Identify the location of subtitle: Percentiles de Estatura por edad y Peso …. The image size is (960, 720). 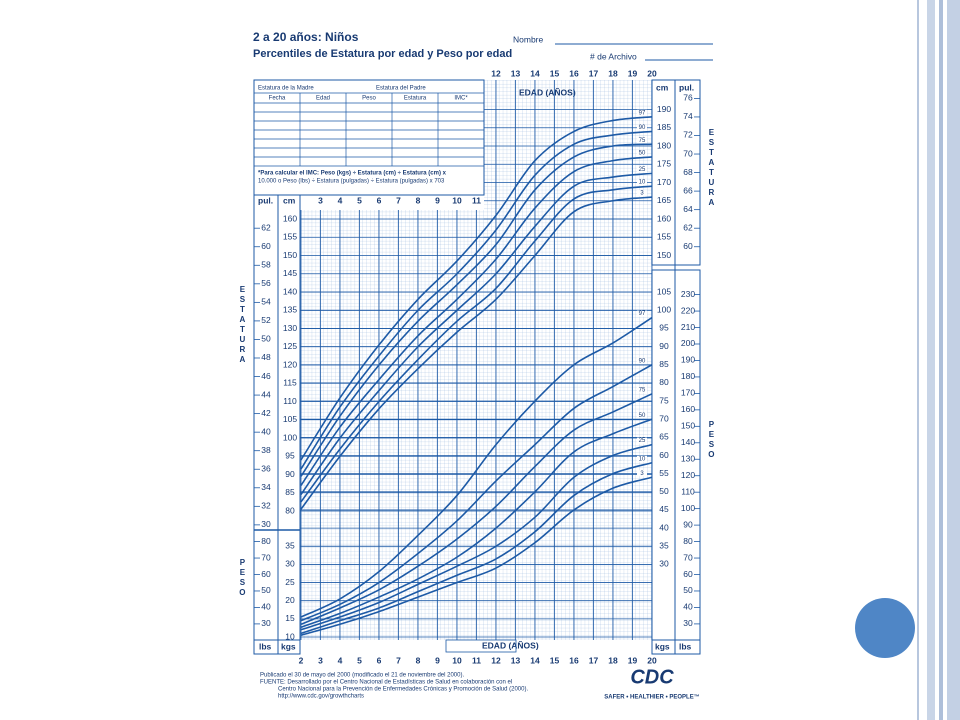
(382, 54).